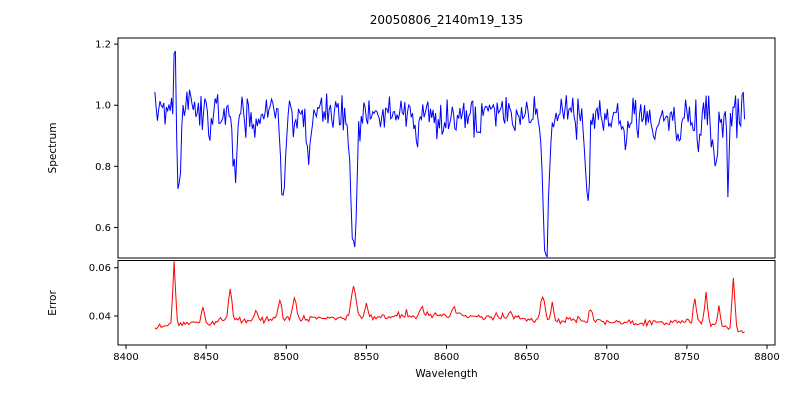 Image resolution: width=800 pixels, height=400 pixels. What do you see at coordinates (125, 357) in the screenshot?
I see `svg-text: 8400` at bounding box center [125, 357].